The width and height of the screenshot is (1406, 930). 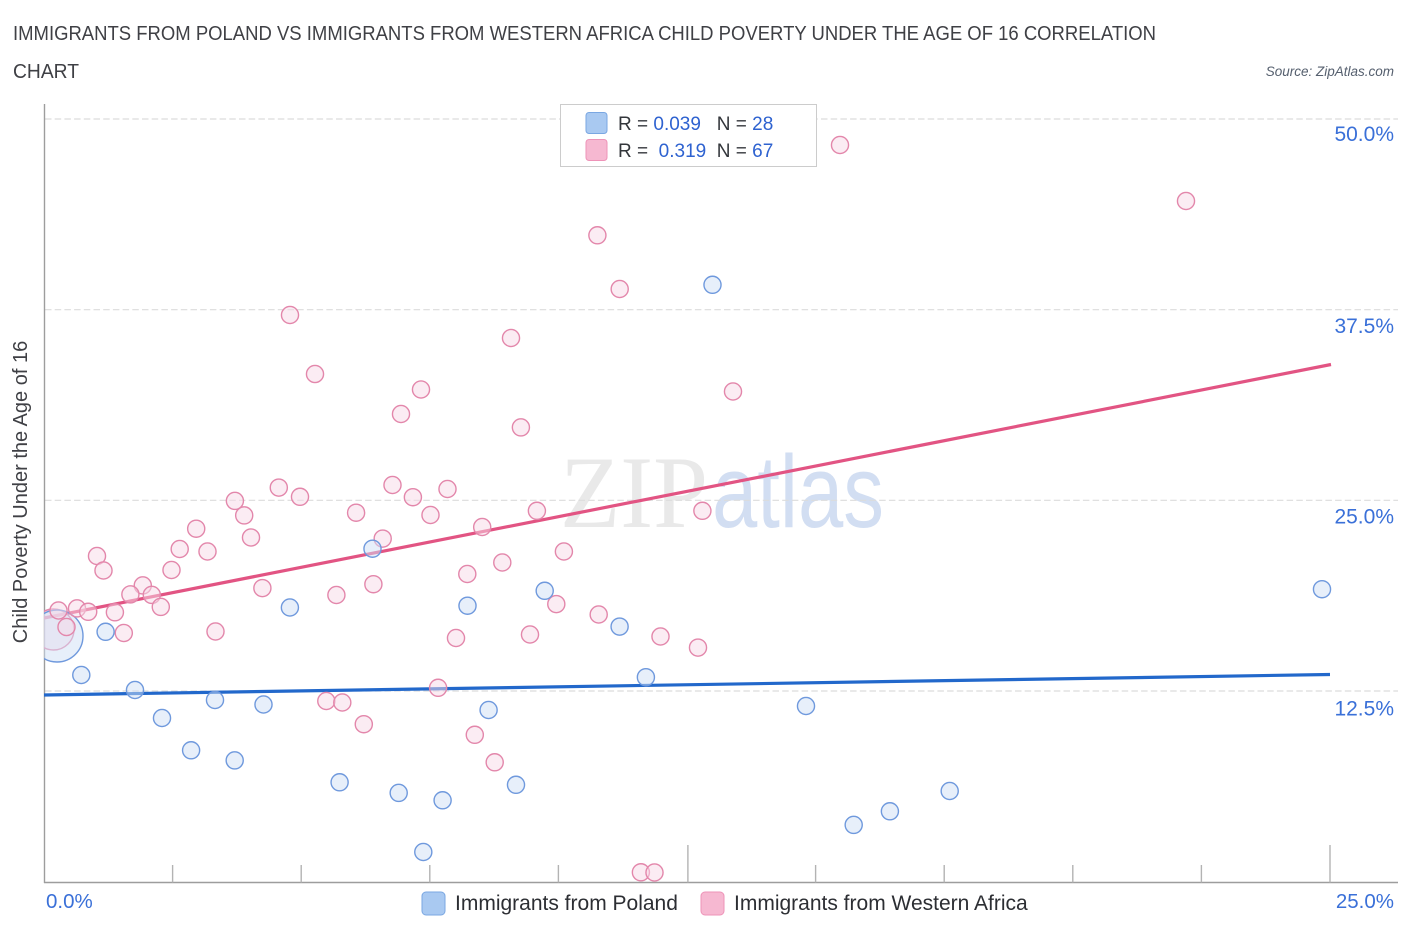 What do you see at coordinates (881, 903) in the screenshot?
I see `svg-text: Immigrants from Western Africa` at bounding box center [881, 903].